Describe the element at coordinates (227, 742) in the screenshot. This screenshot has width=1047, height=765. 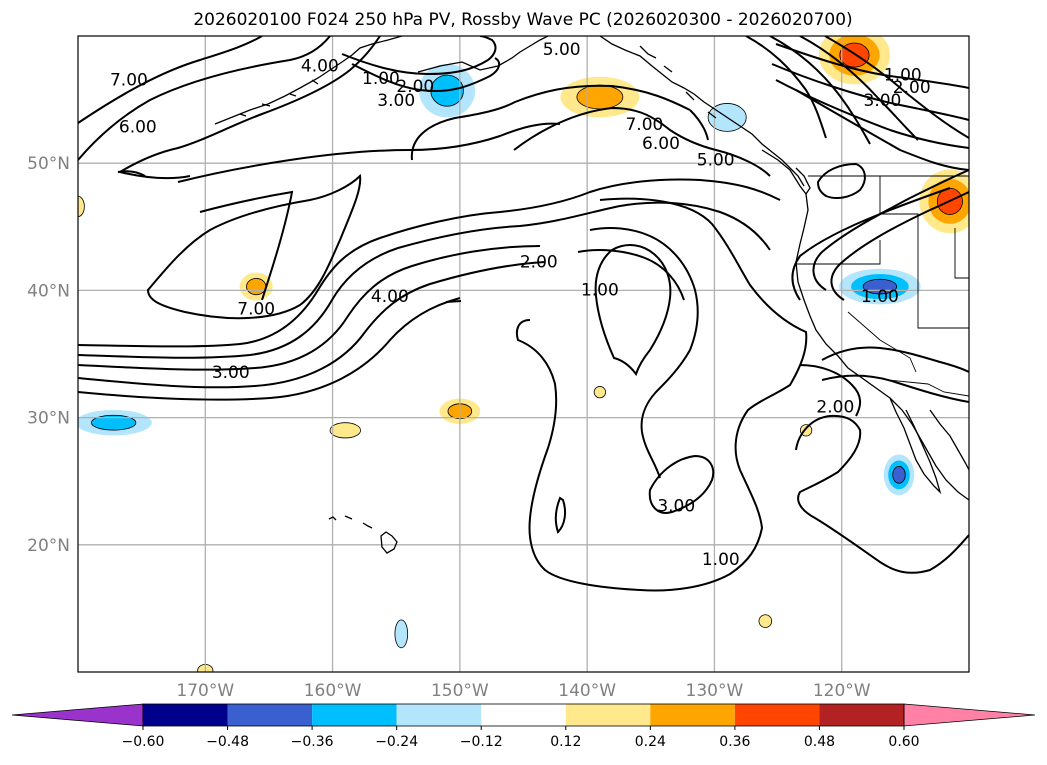
I see `colorbar-tick-label: −0.48` at that location.